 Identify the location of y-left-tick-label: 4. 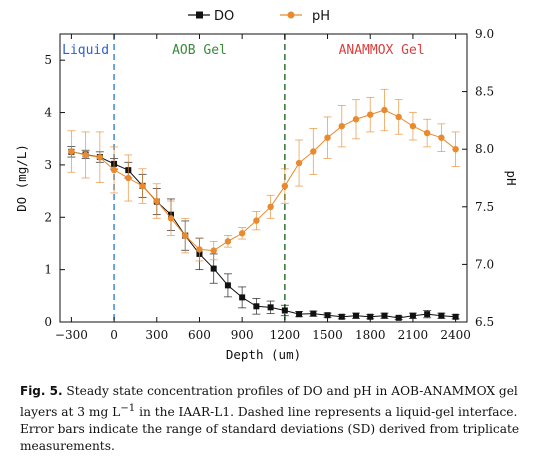
(48, 113).